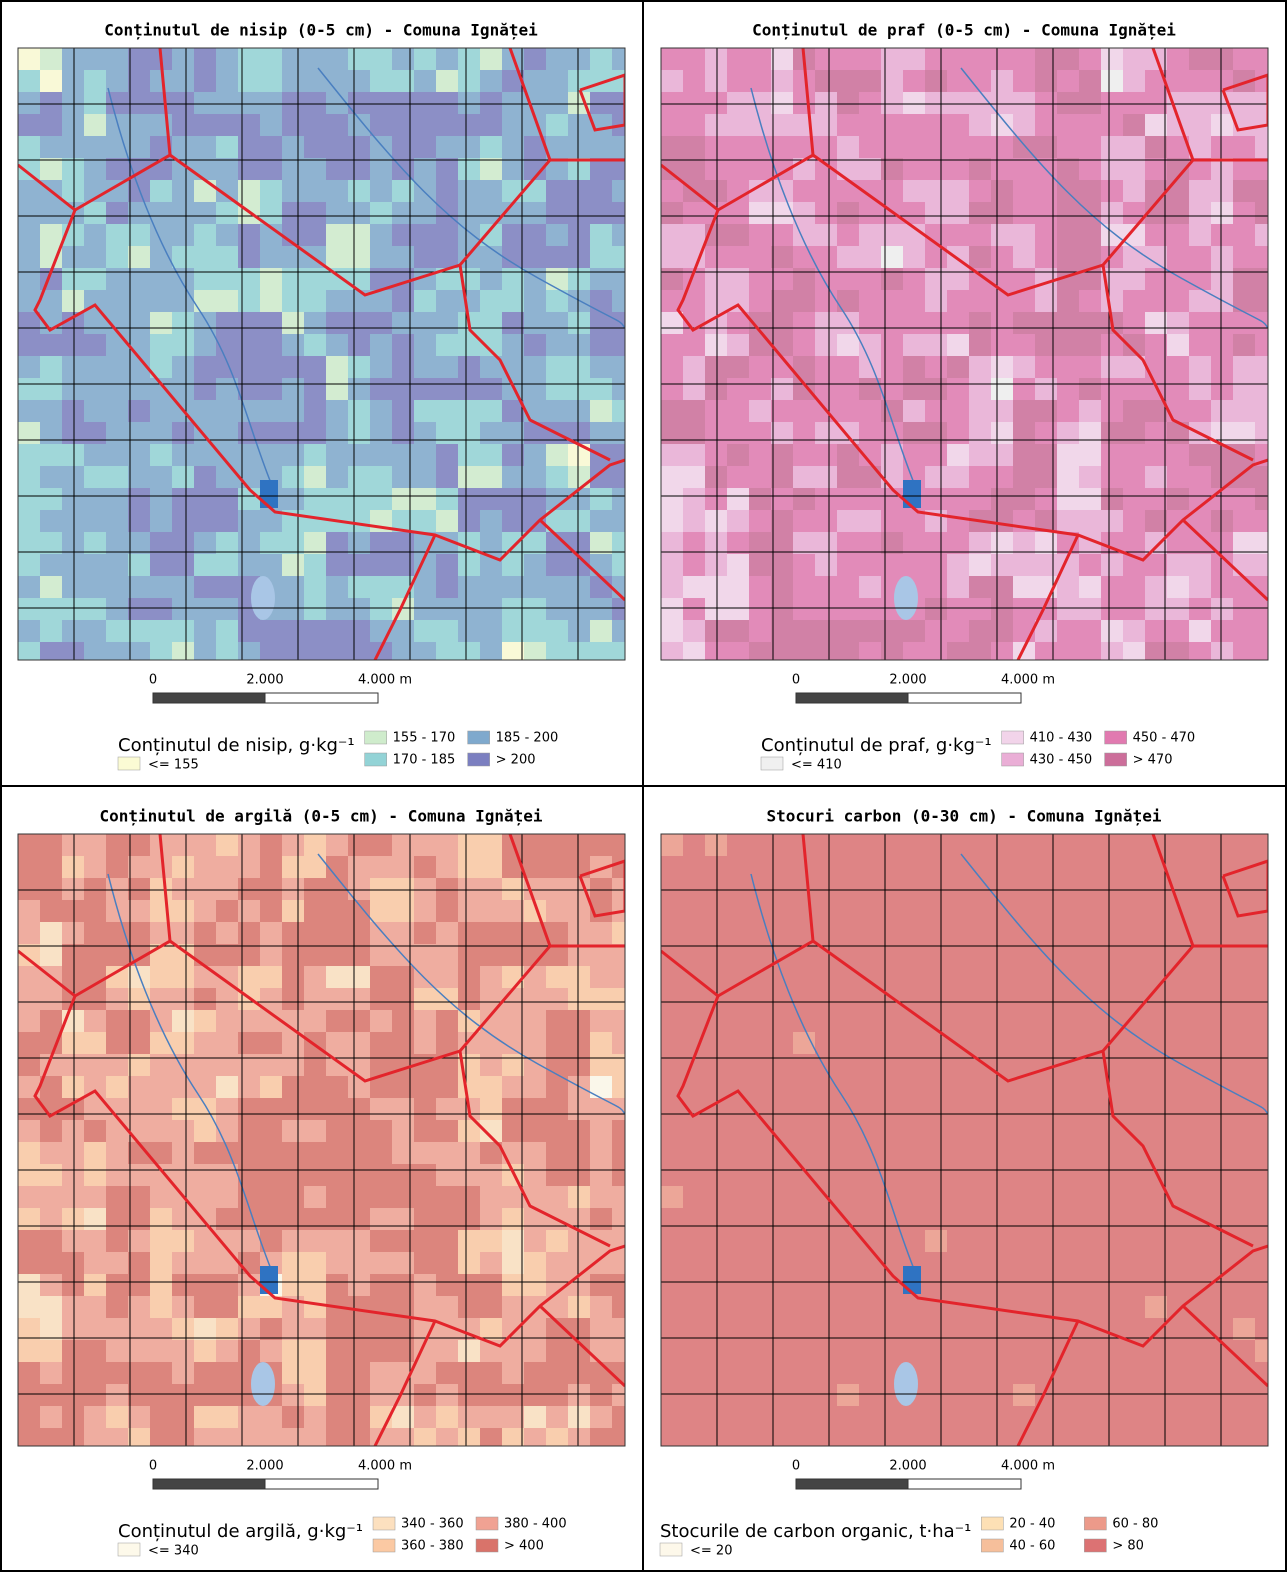 The height and width of the screenshot is (1576, 1287). I want to click on scale-label: 0, so click(796, 680).